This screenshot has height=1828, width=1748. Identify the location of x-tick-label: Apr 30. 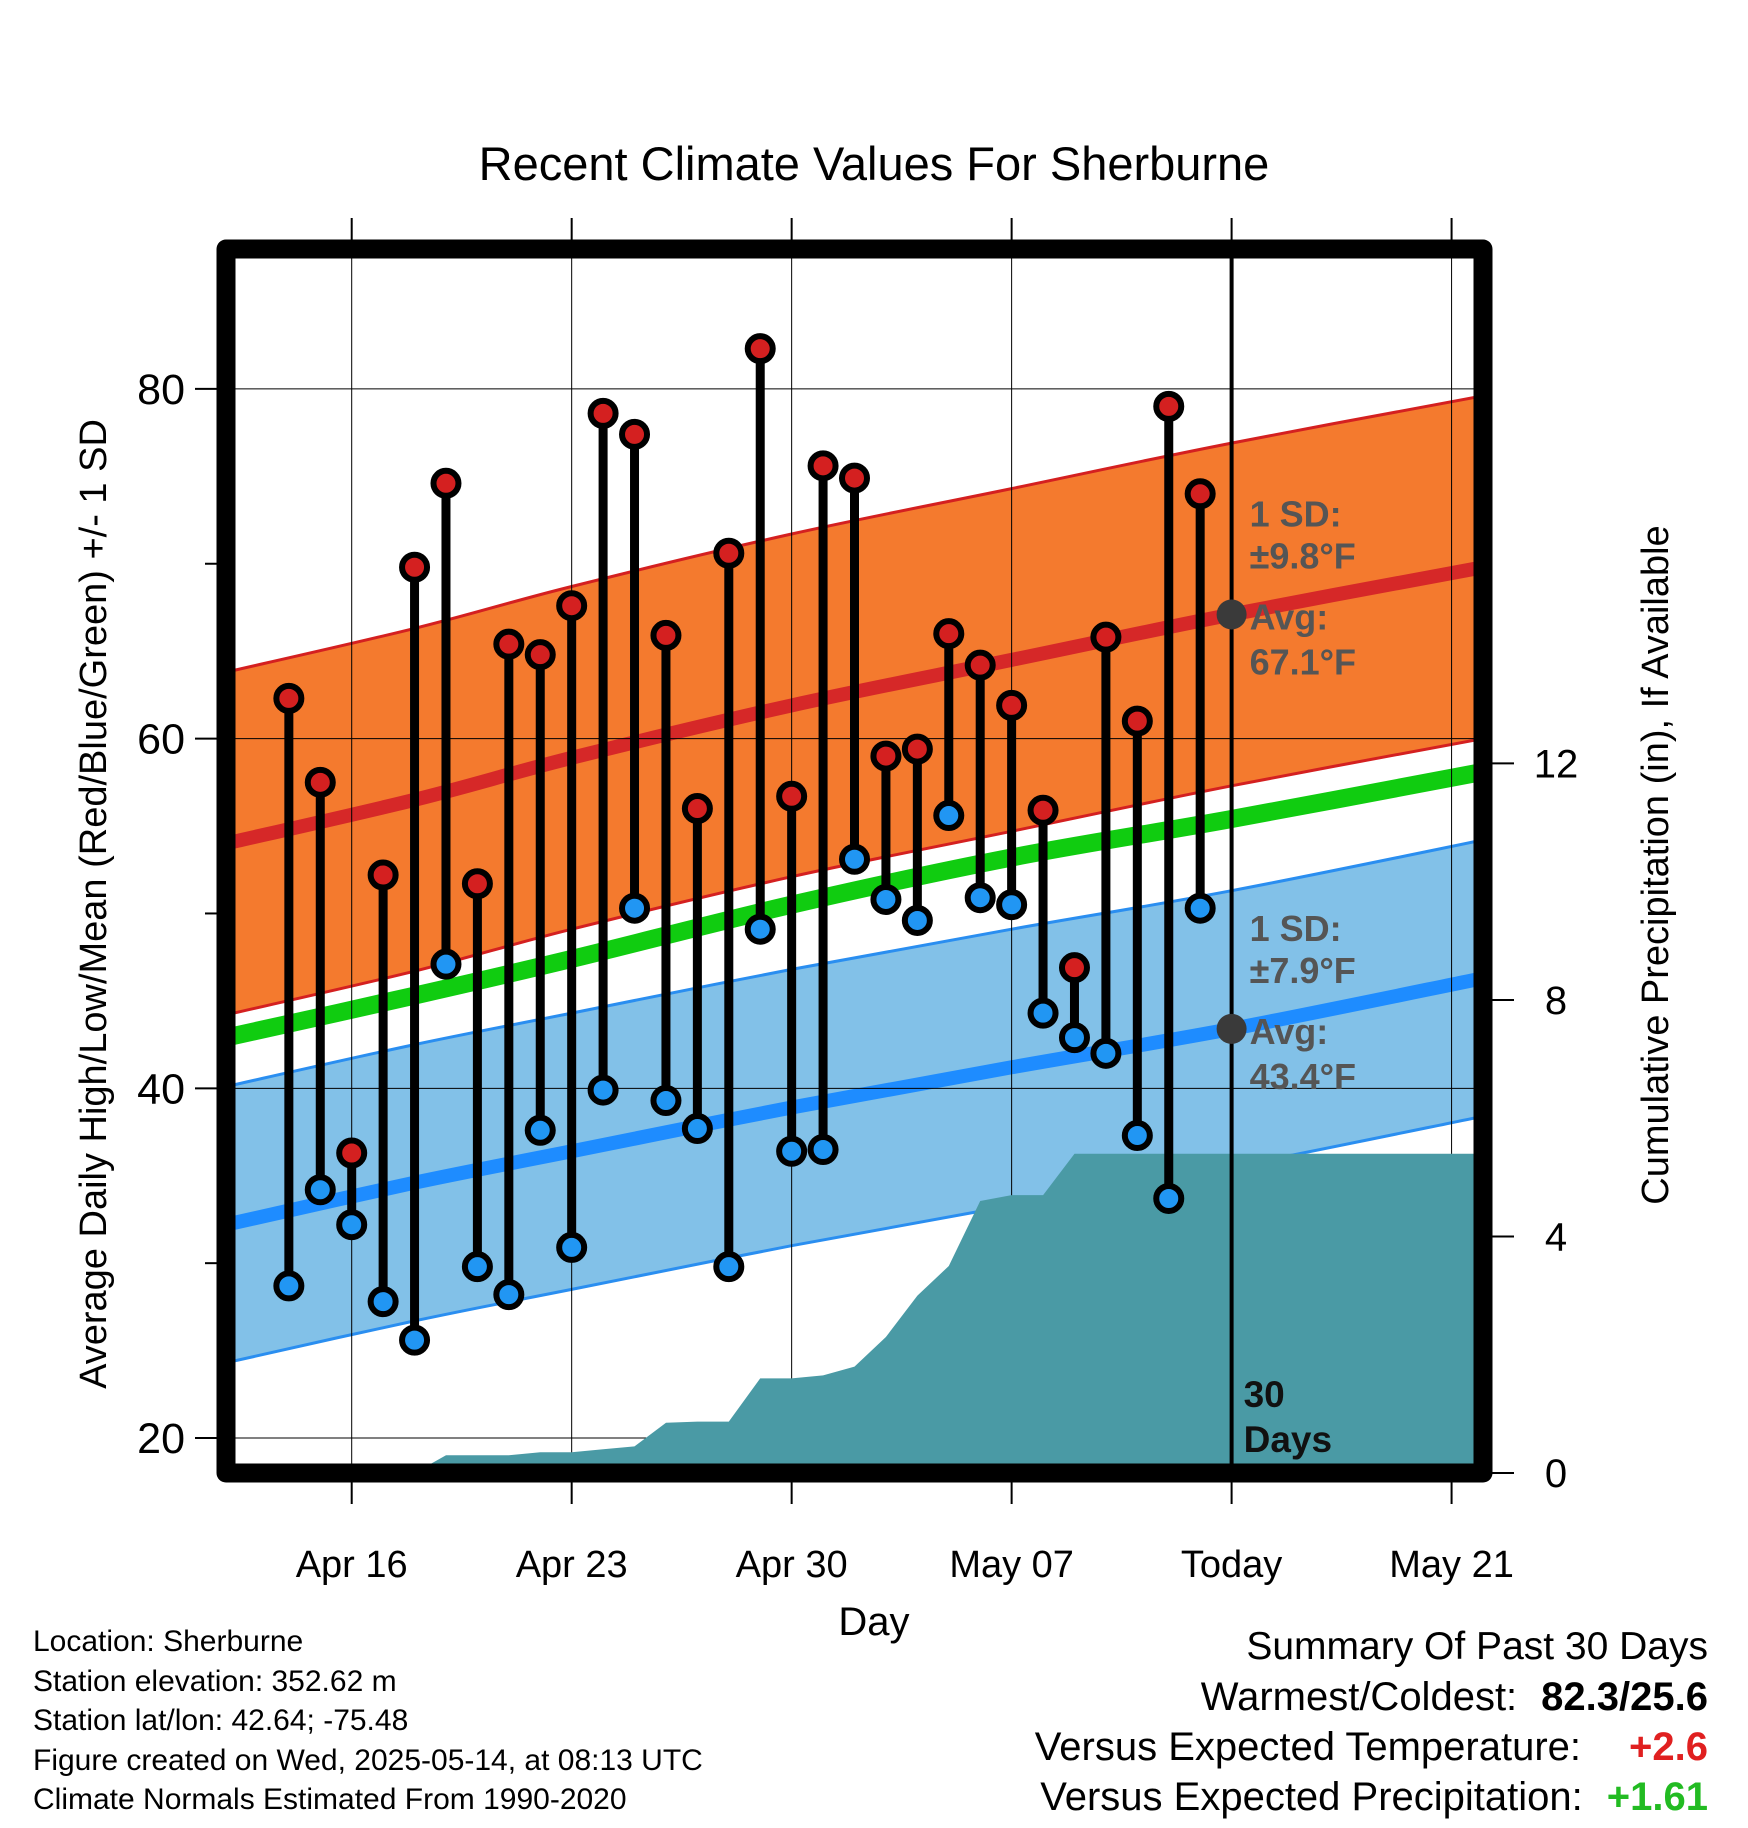
(792, 1565).